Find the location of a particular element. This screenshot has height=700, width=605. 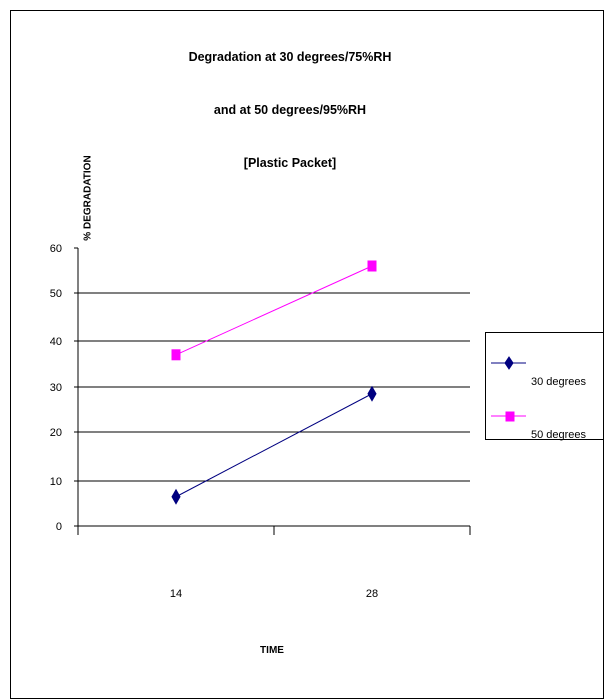

y-tick-label-10: 10 is located at coordinates (56, 482).